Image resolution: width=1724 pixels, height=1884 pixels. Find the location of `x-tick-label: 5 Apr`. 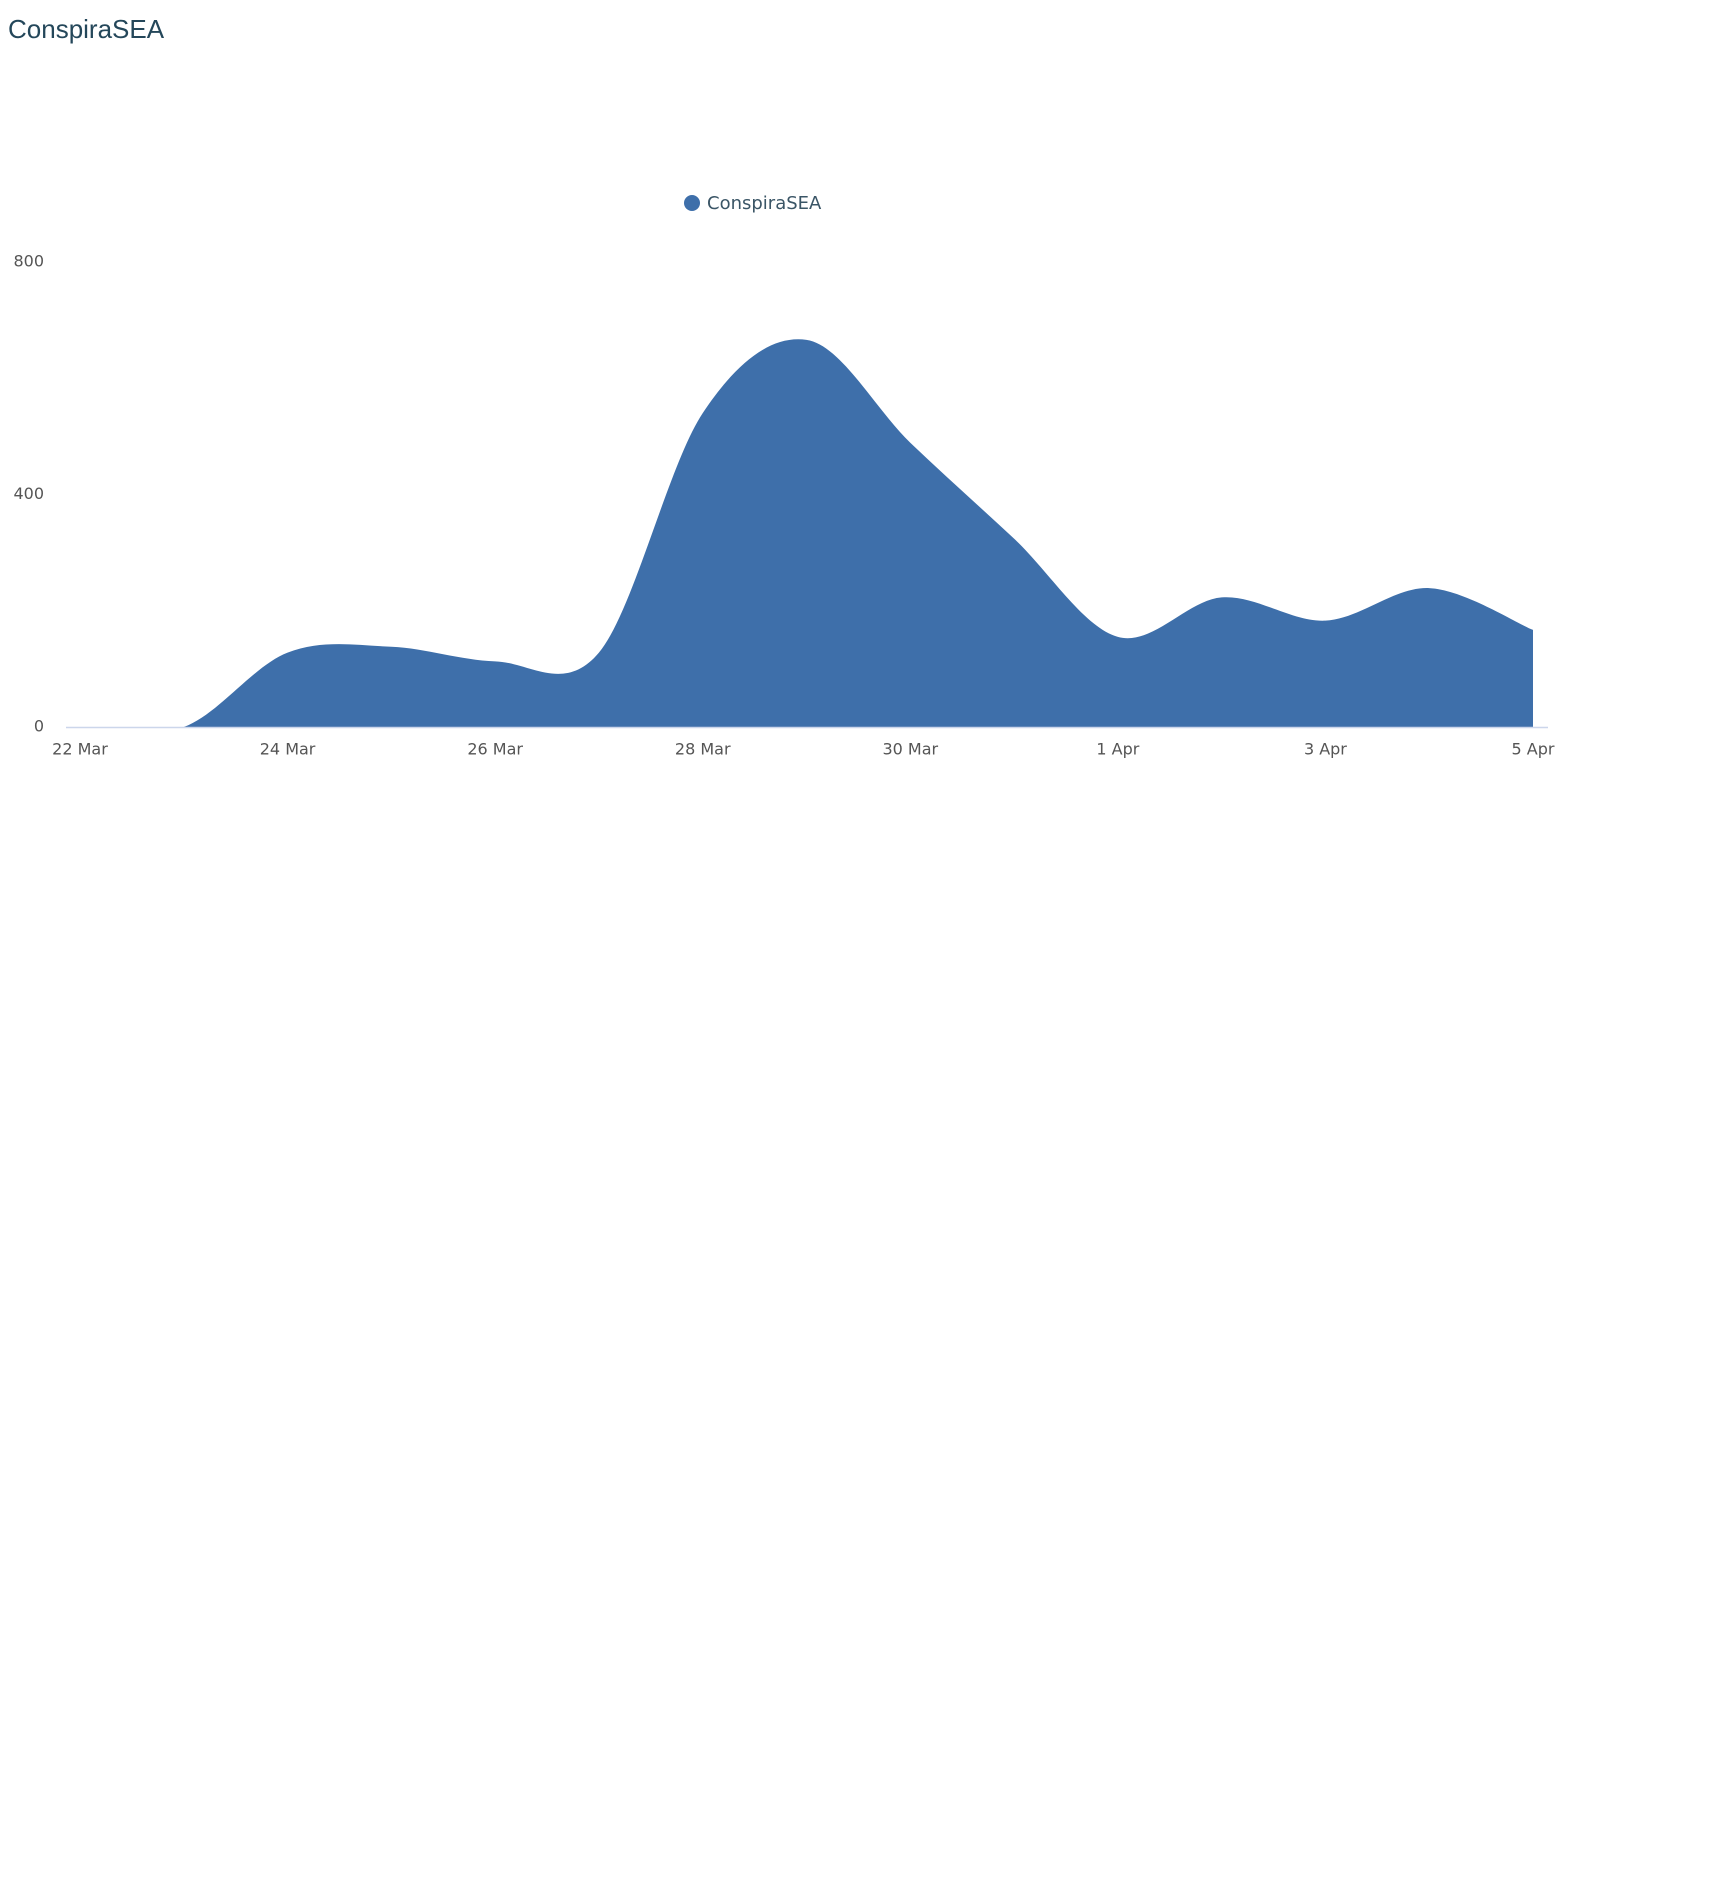

x-tick-label: 5 Apr is located at coordinates (1533, 749).